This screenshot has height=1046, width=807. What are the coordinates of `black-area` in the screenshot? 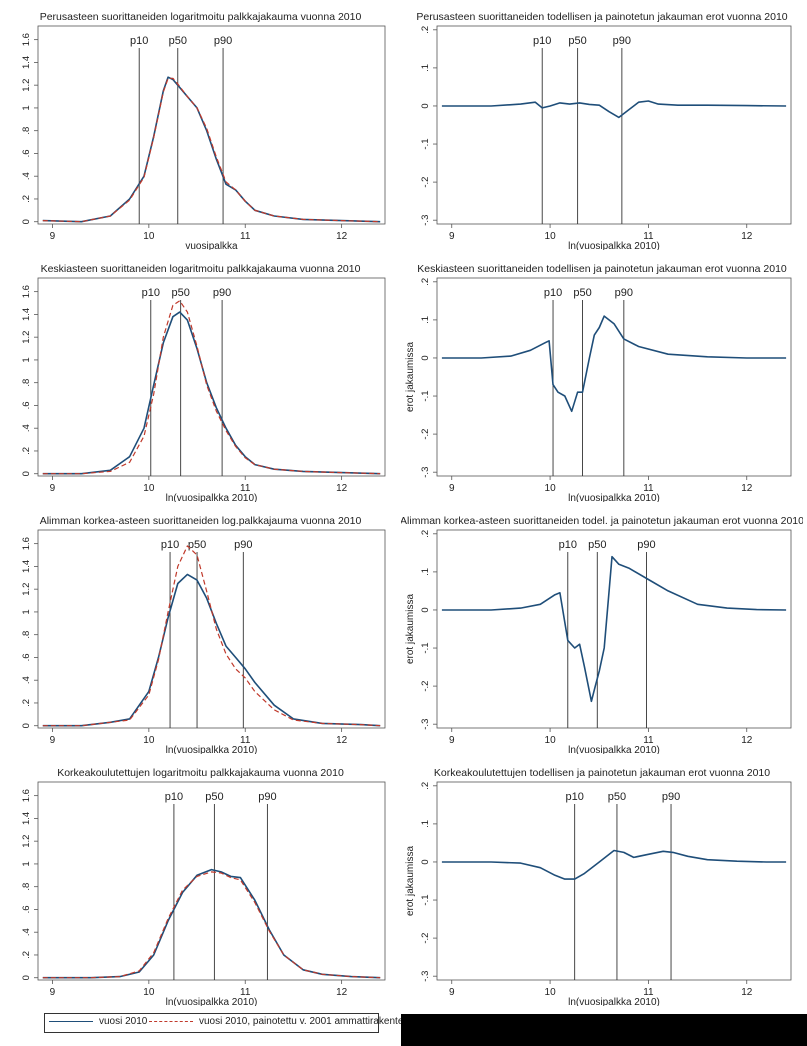 It's located at (604, 1030).